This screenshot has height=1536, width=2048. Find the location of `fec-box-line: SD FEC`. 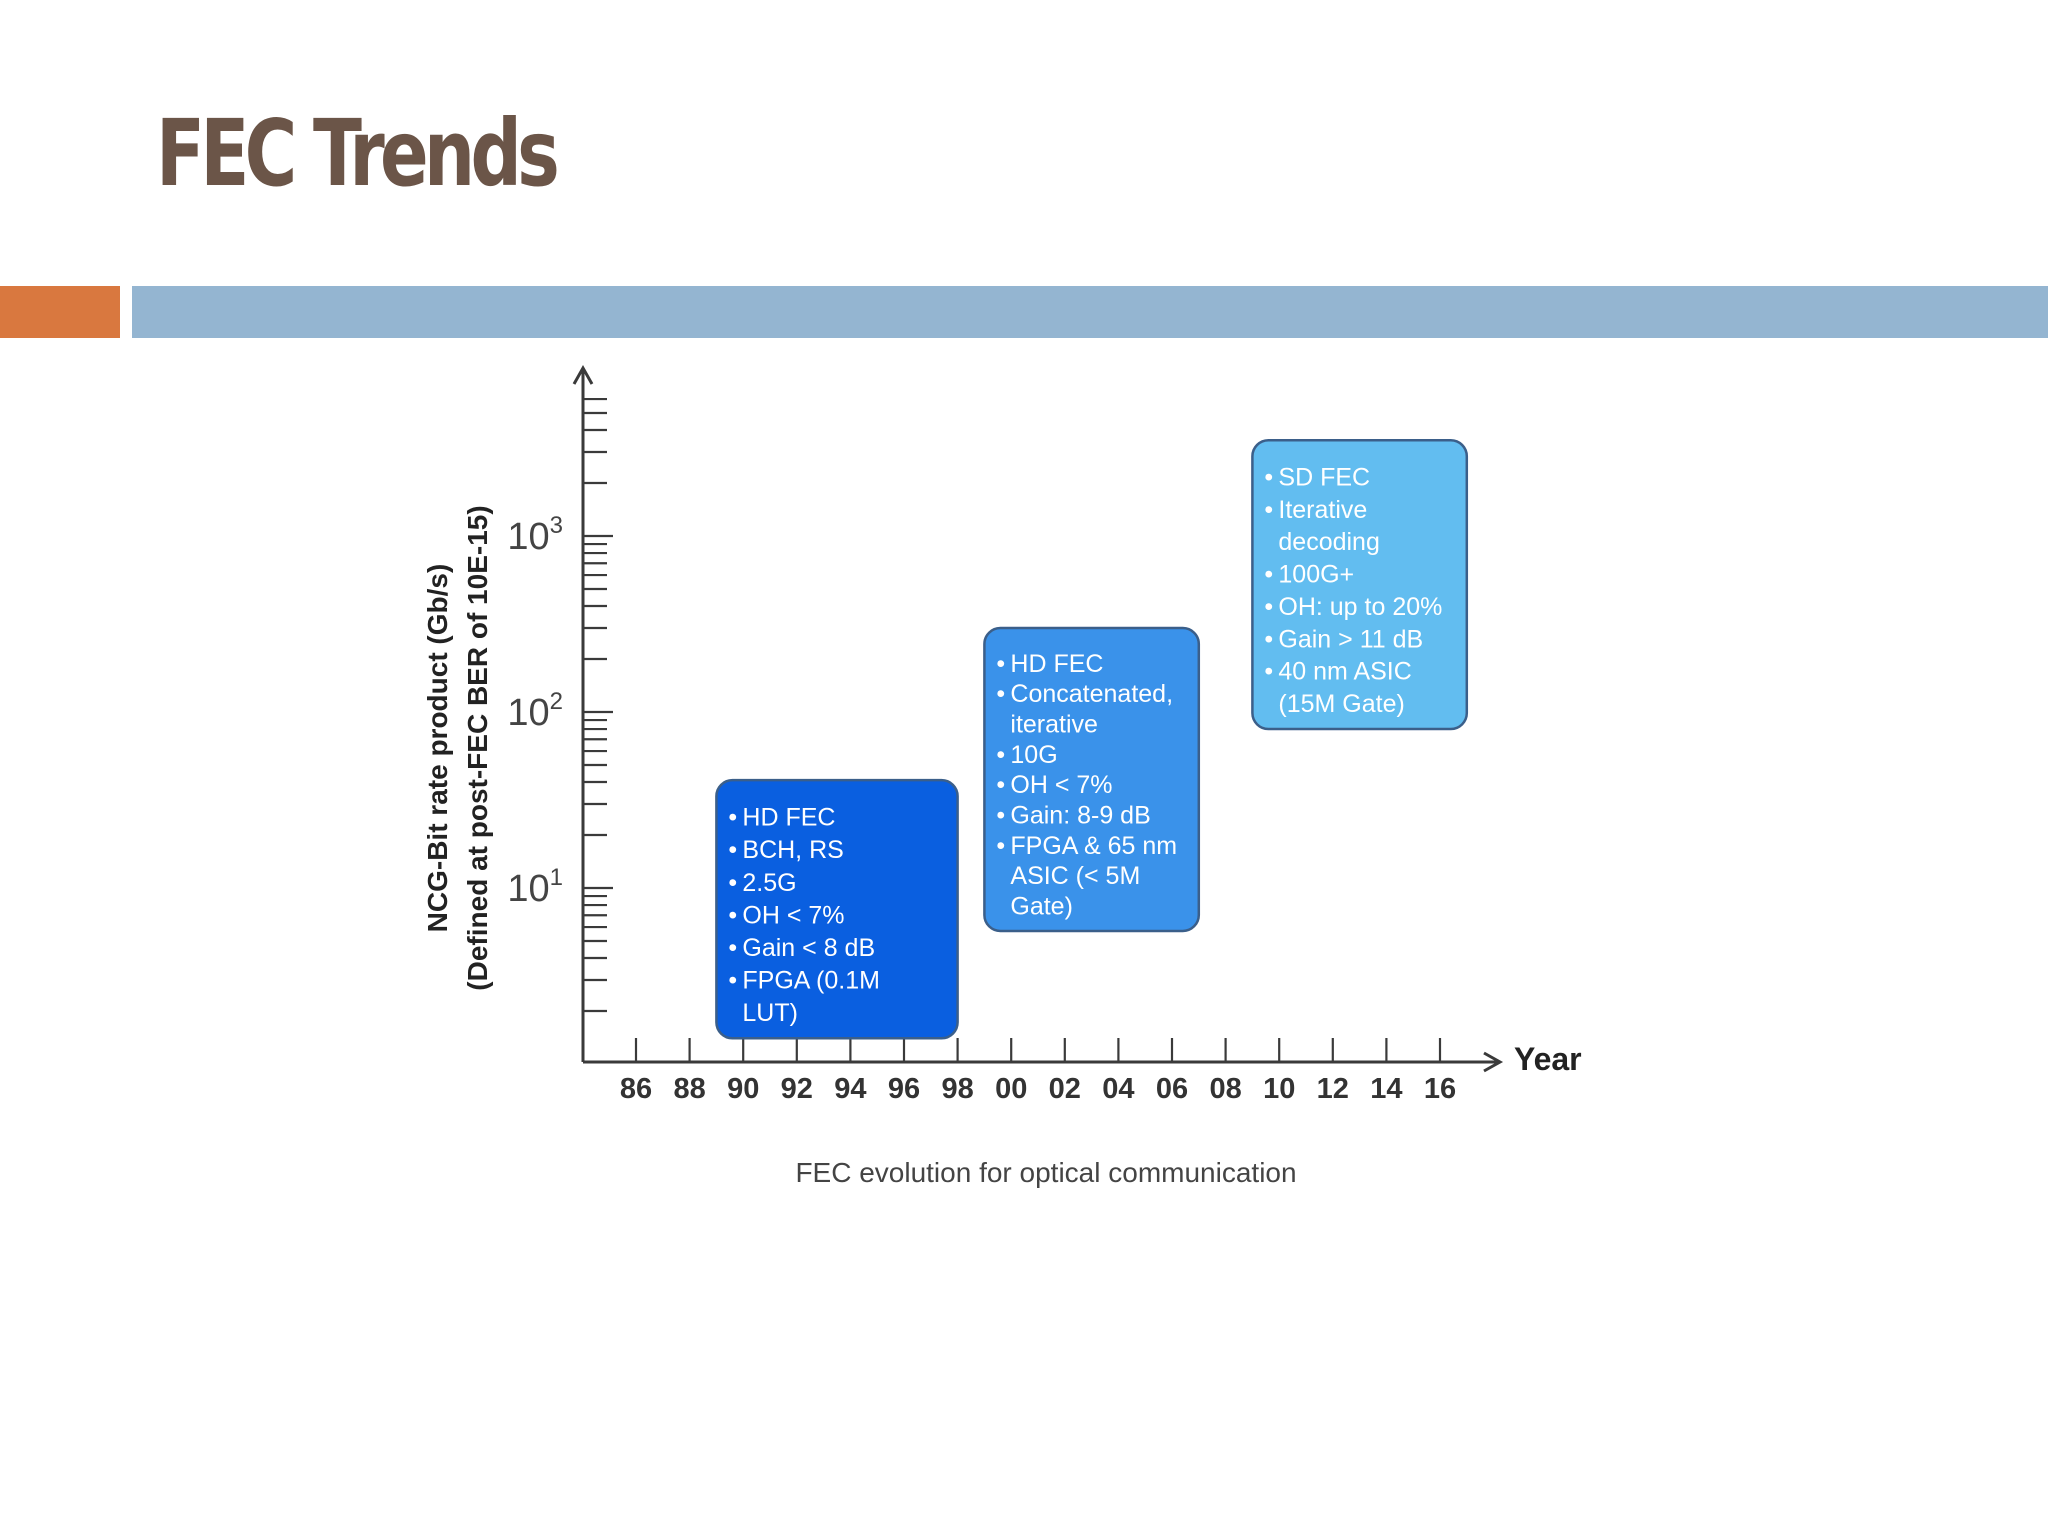

fec-box-line: SD FEC is located at coordinates (1324, 478).